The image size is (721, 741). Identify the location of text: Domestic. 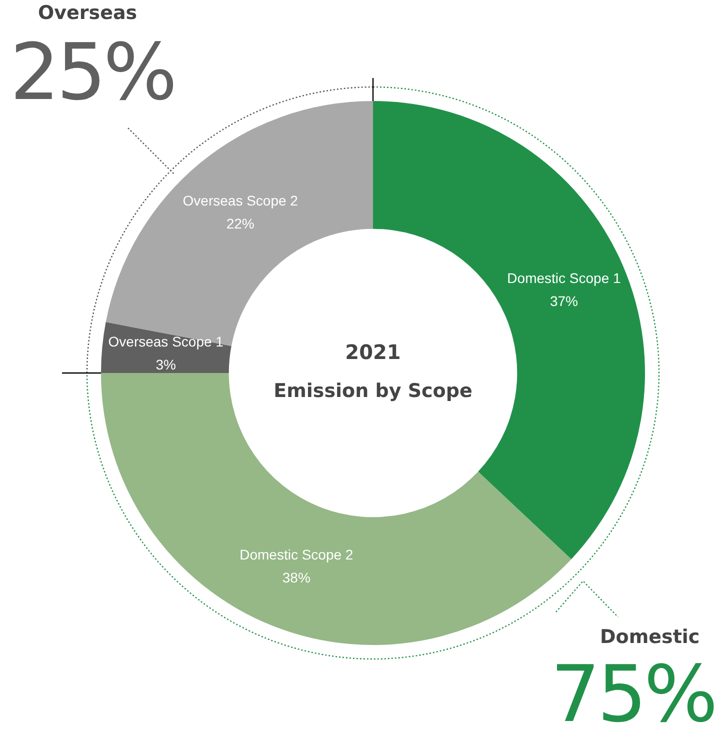
(650, 637).